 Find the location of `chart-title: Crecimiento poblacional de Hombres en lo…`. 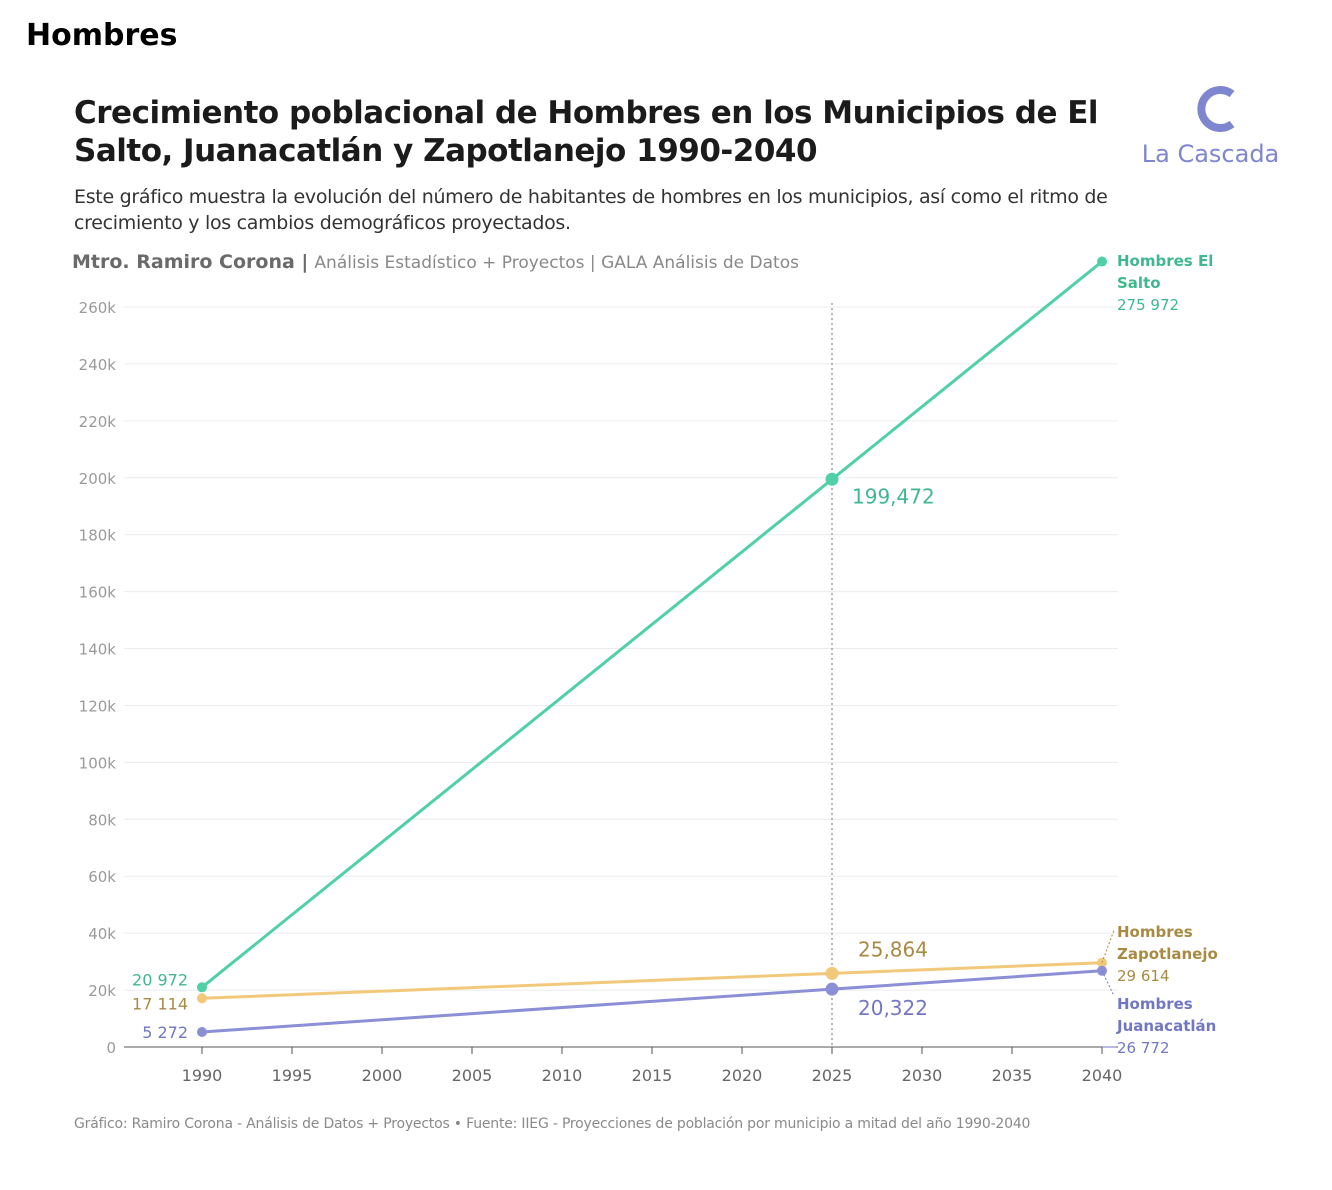

chart-title: Crecimiento poblacional de Hombres en lo… is located at coordinates (586, 132).